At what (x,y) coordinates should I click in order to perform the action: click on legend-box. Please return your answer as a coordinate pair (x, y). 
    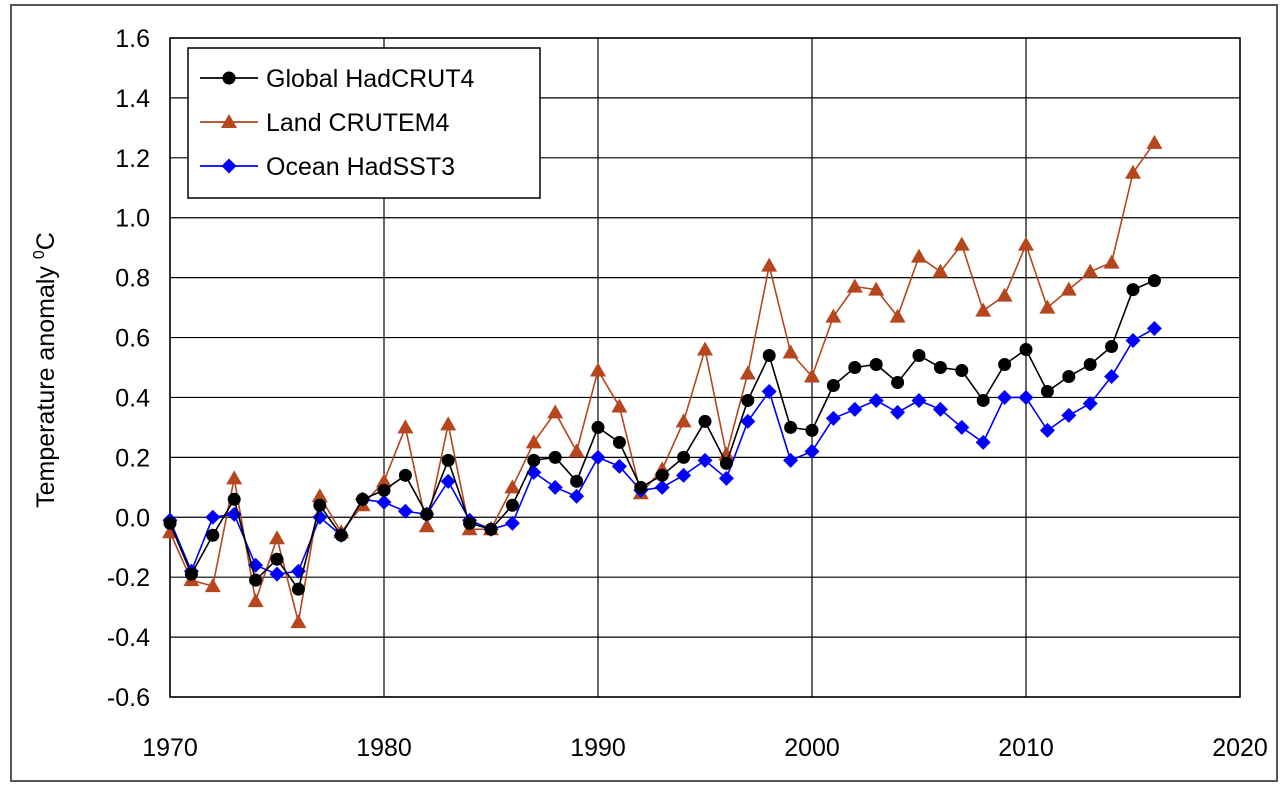
    Looking at the image, I should click on (364, 123).